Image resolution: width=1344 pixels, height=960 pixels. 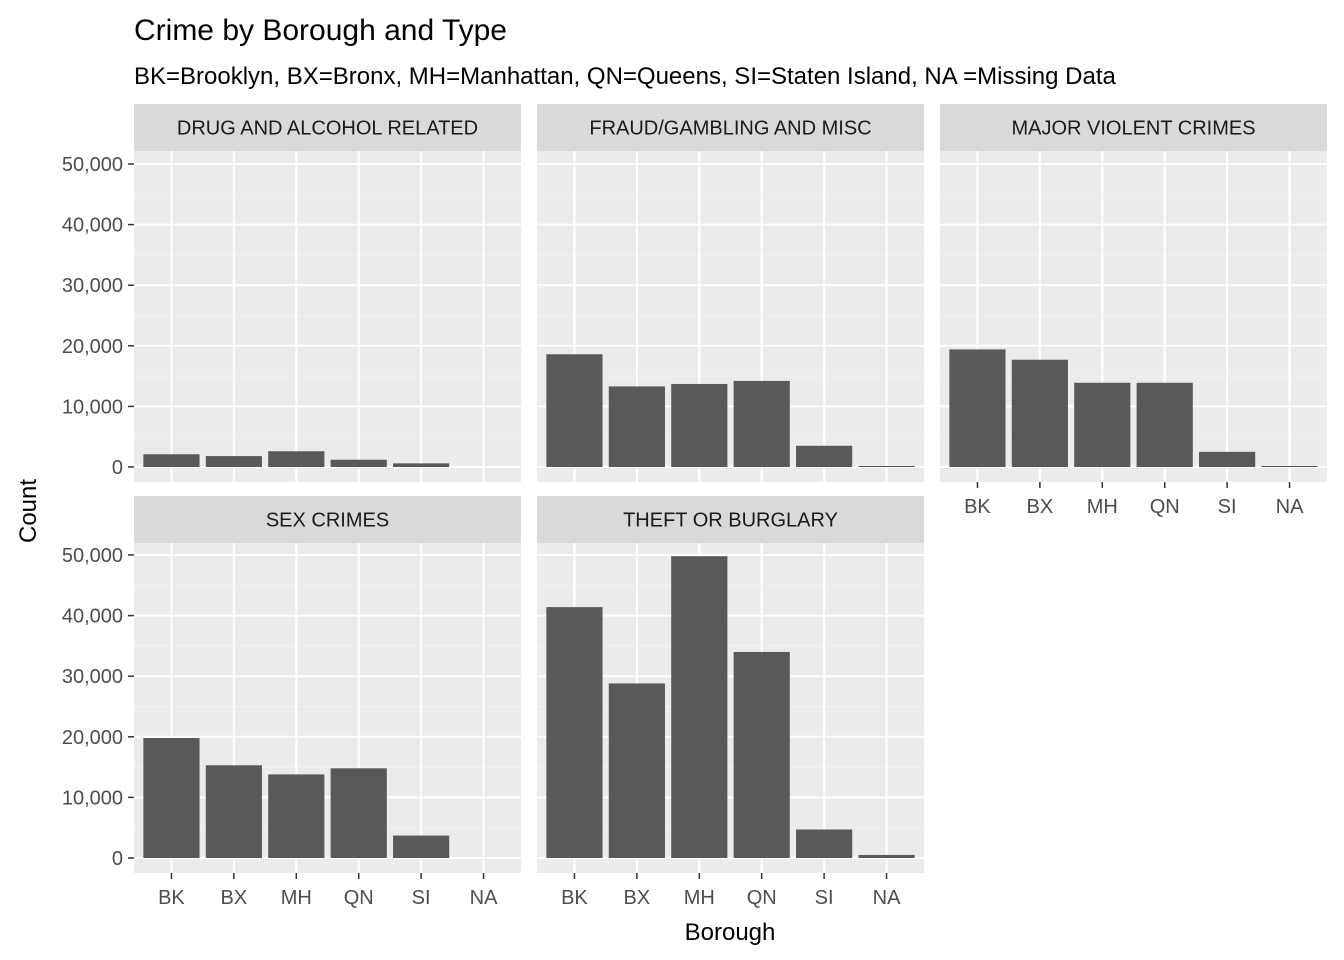 I want to click on facet-strip-label: SEX CRIMES, so click(x=327, y=521).